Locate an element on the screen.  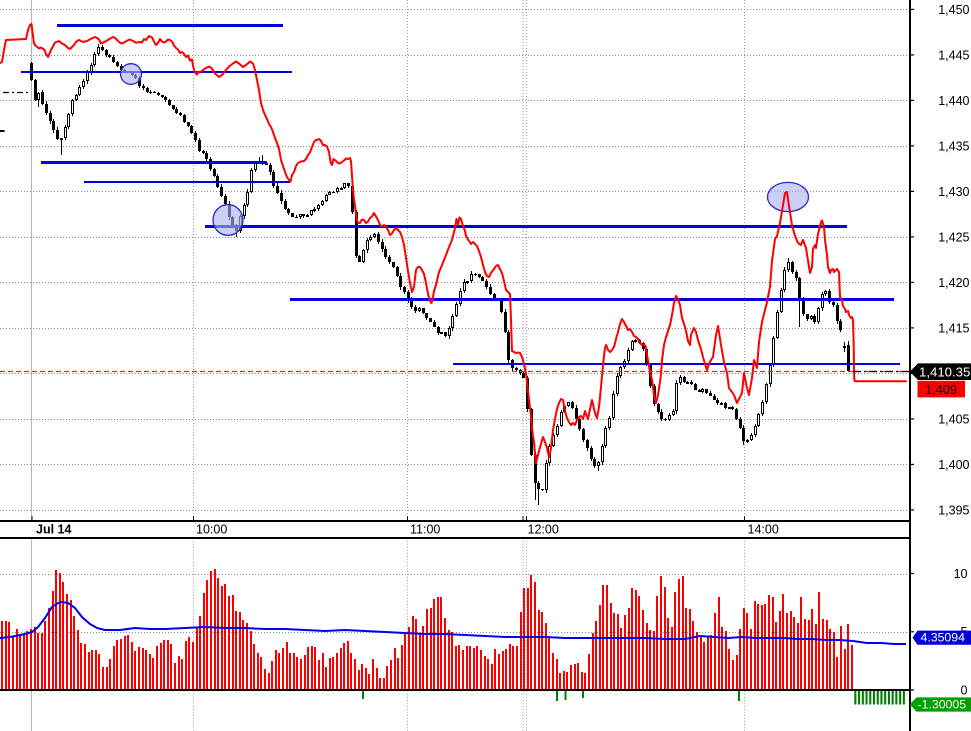
svg-text: 10:00 is located at coordinates (211, 530).